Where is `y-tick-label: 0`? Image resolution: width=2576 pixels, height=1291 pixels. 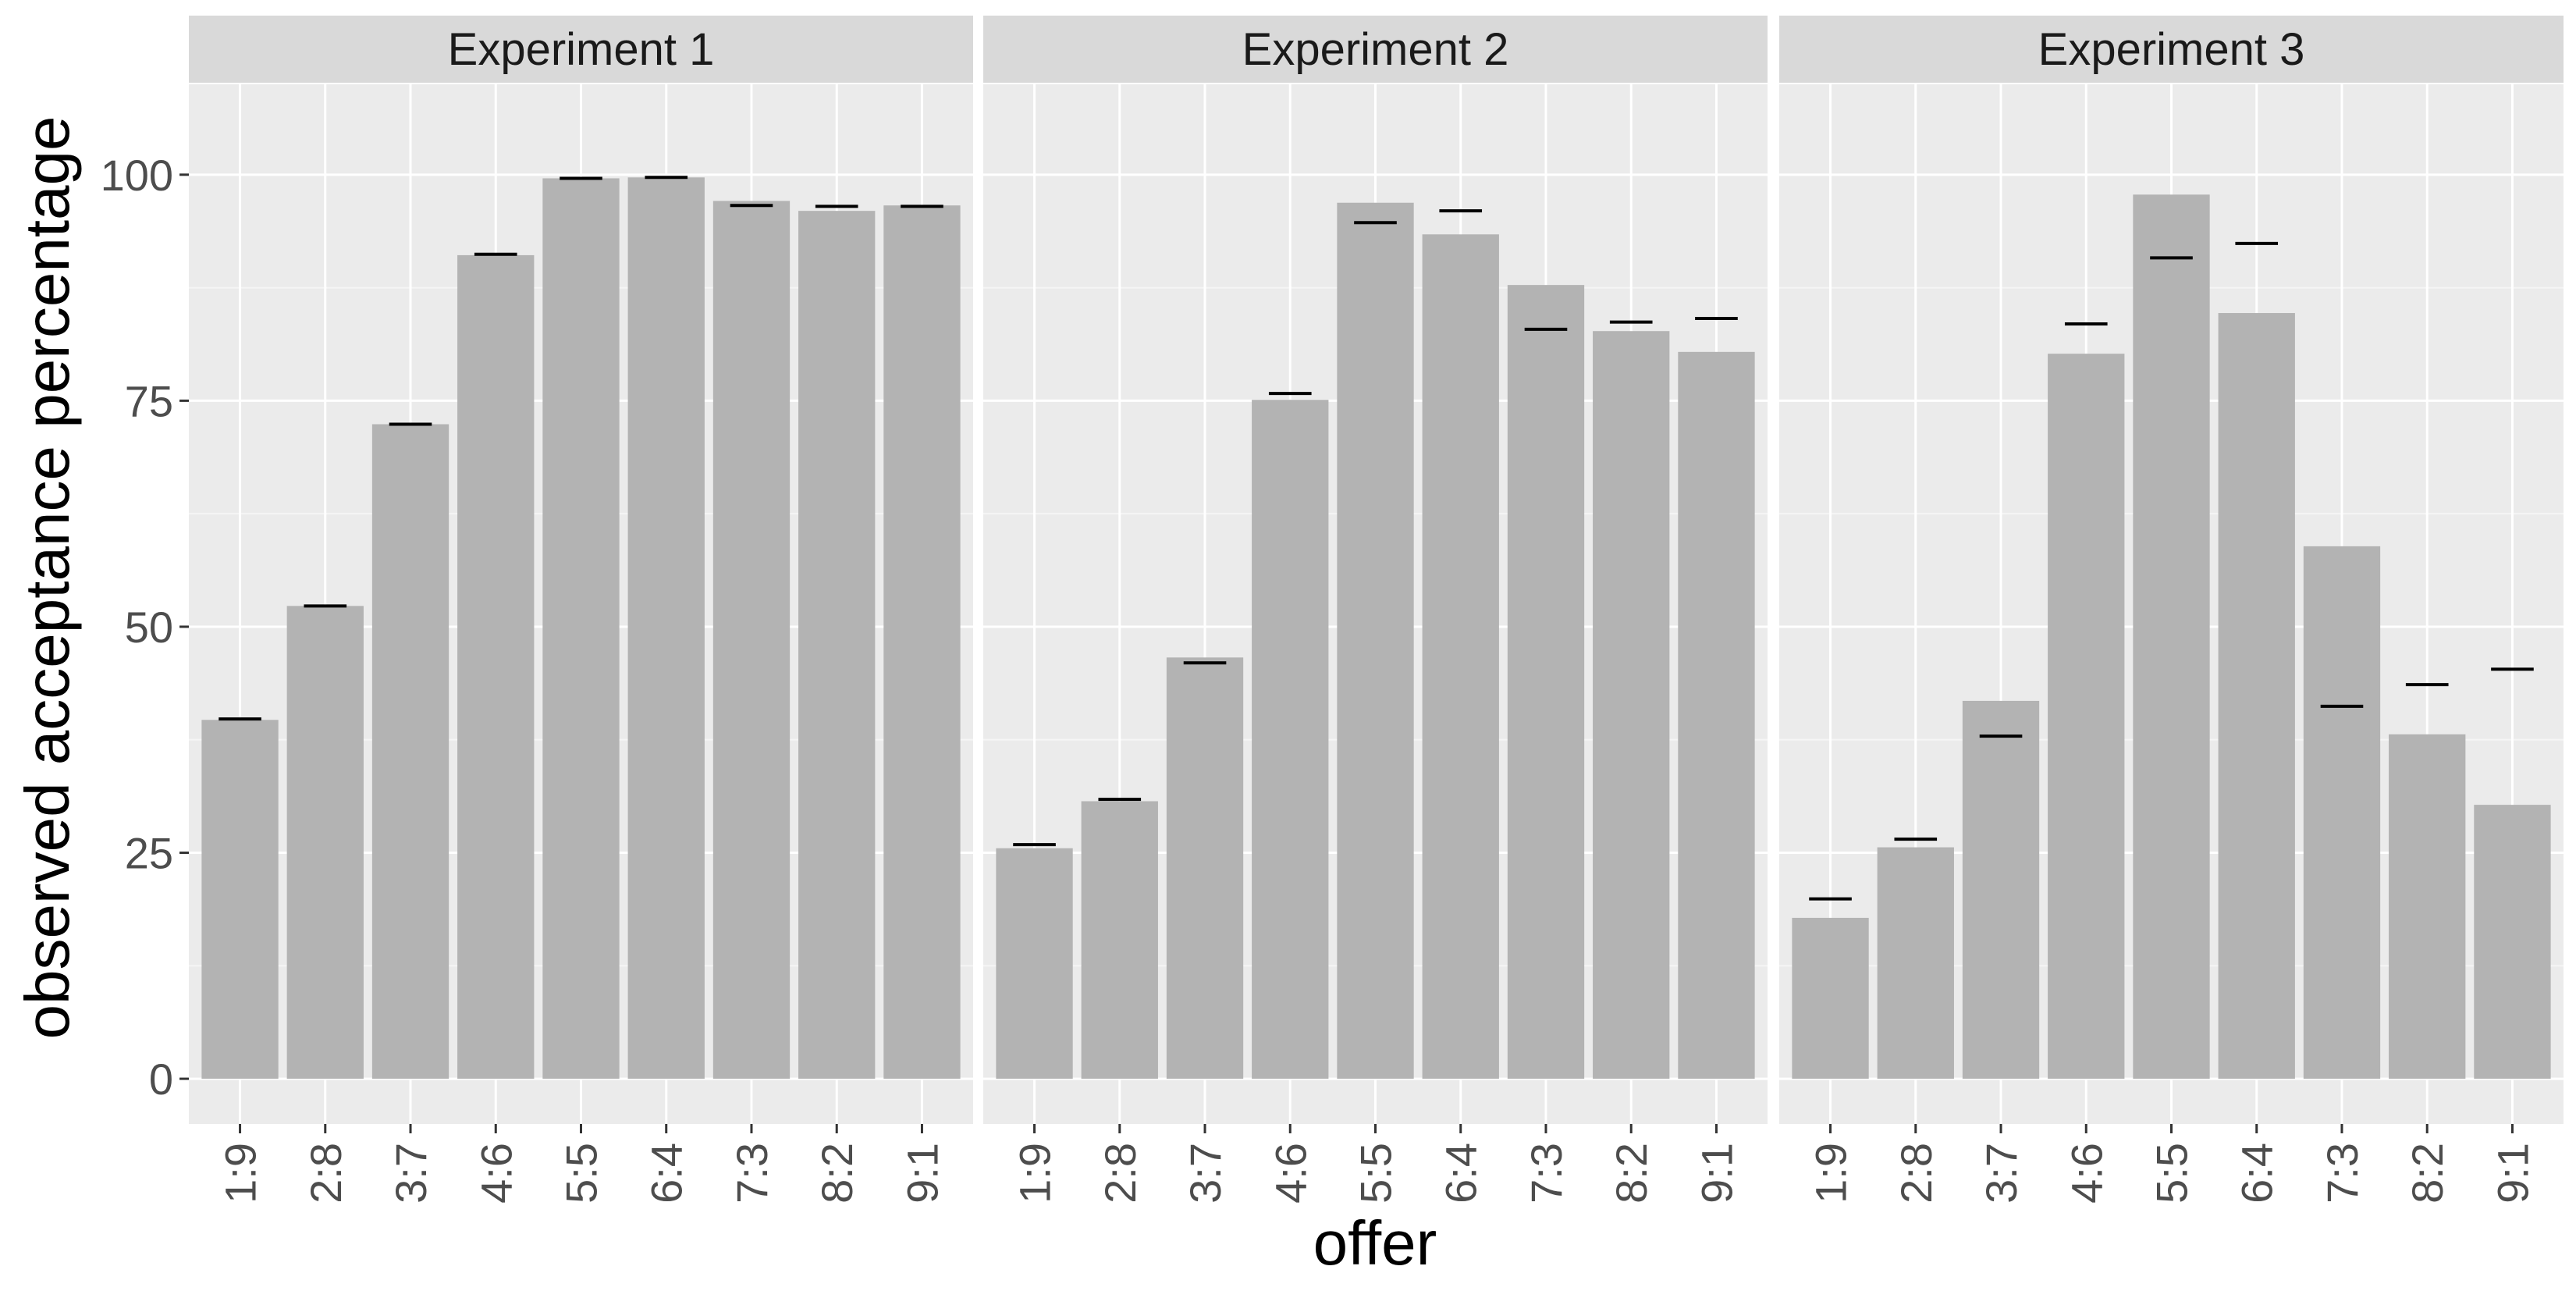 y-tick-label: 0 is located at coordinates (161, 1079).